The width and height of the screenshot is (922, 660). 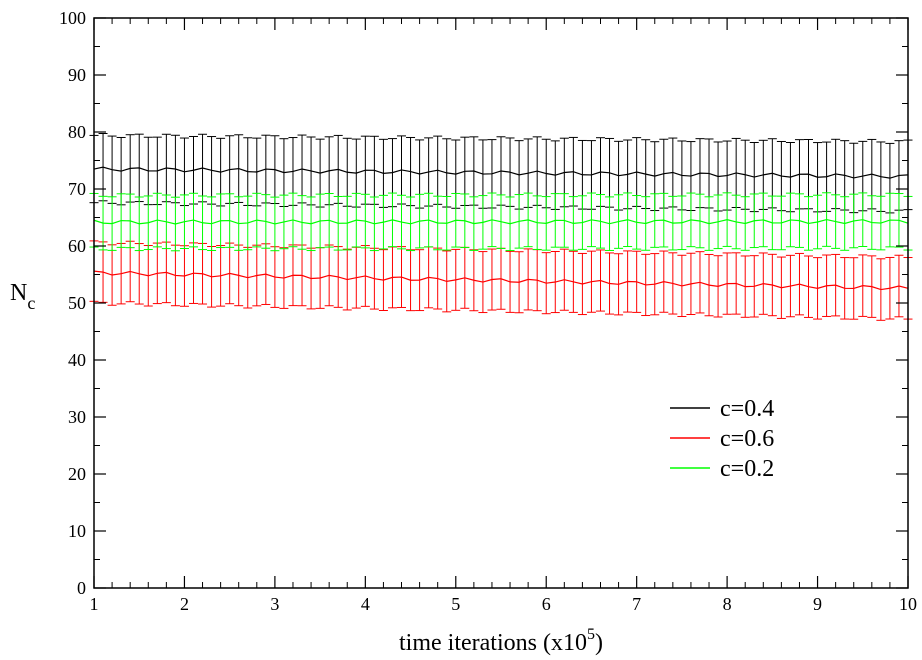 What do you see at coordinates (546, 604) in the screenshot?
I see `x-tick-label: 6` at bounding box center [546, 604].